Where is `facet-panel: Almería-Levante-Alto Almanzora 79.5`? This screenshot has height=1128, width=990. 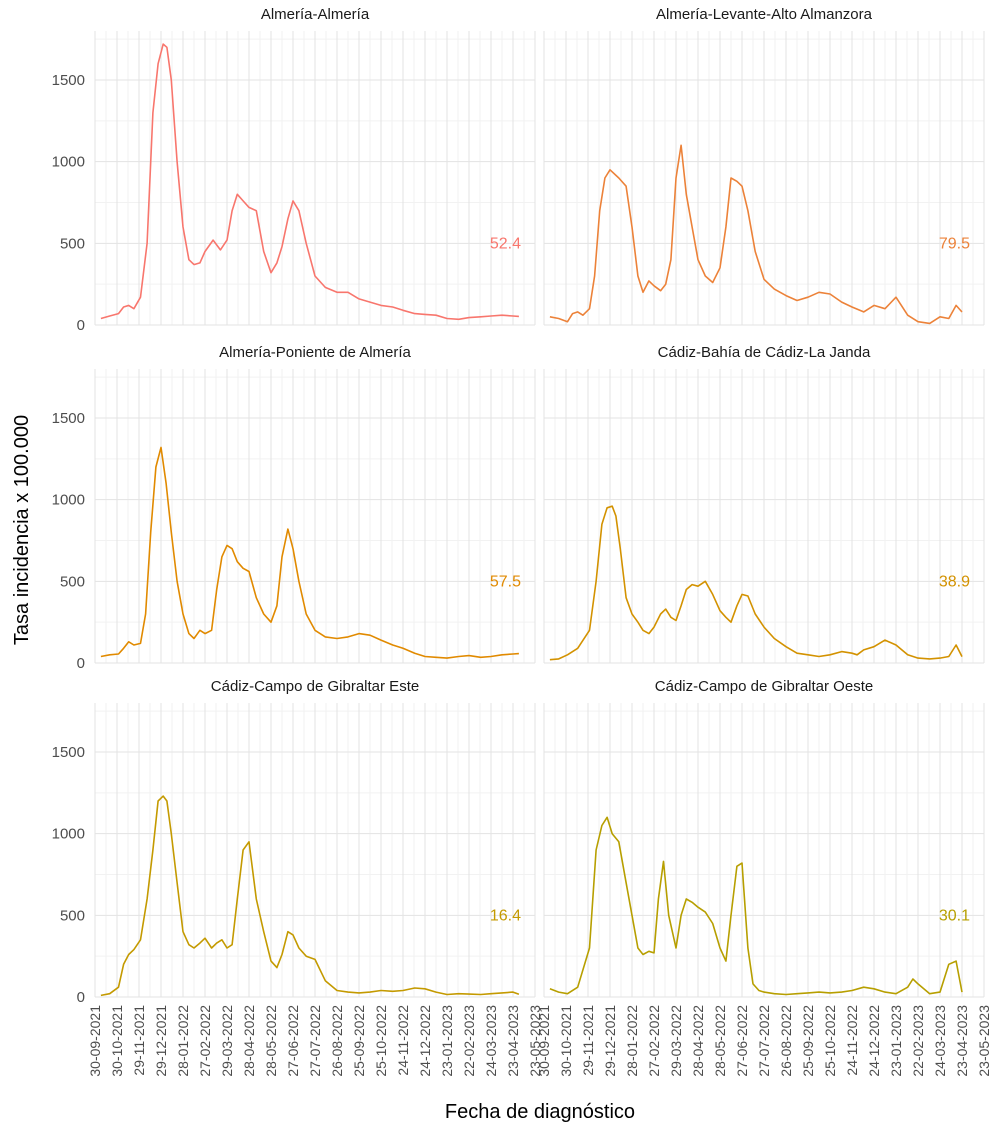
facet-panel: Almería-Levante-Alto Almanzora 79.5 is located at coordinates (764, 166).